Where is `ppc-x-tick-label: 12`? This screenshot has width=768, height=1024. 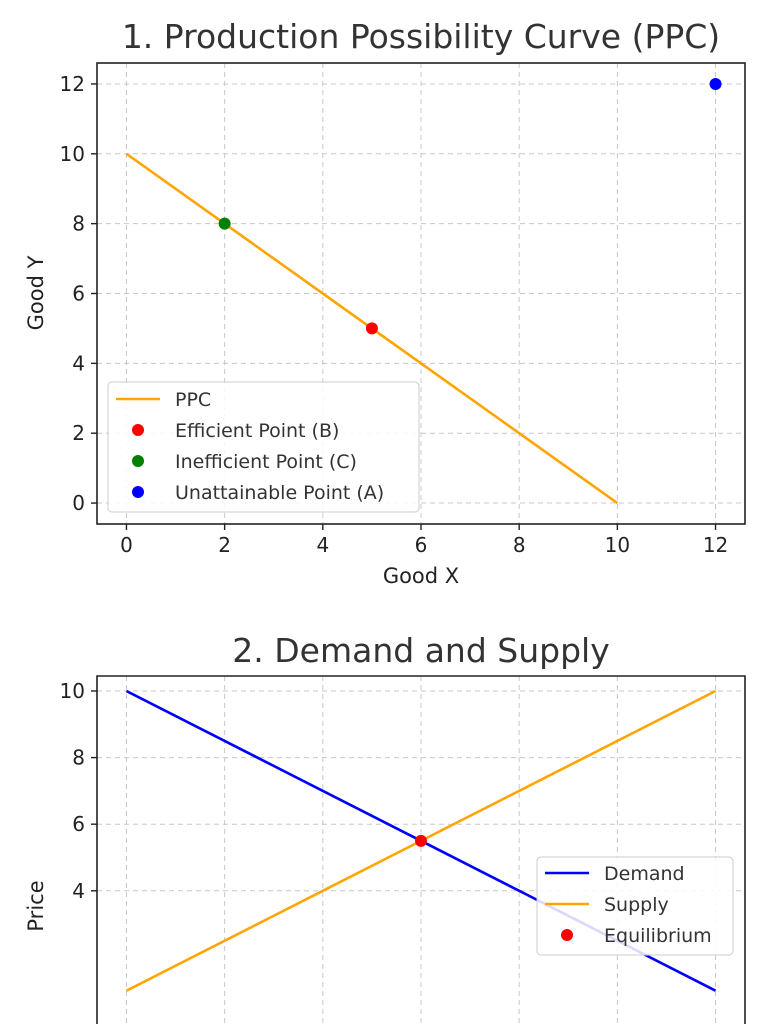
ppc-x-tick-label: 12 is located at coordinates (715, 545).